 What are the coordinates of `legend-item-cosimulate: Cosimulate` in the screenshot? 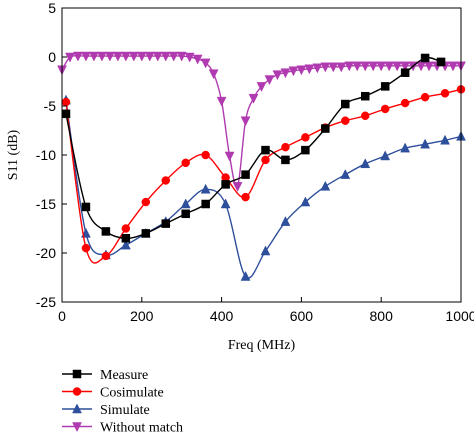 It's located at (113, 393).